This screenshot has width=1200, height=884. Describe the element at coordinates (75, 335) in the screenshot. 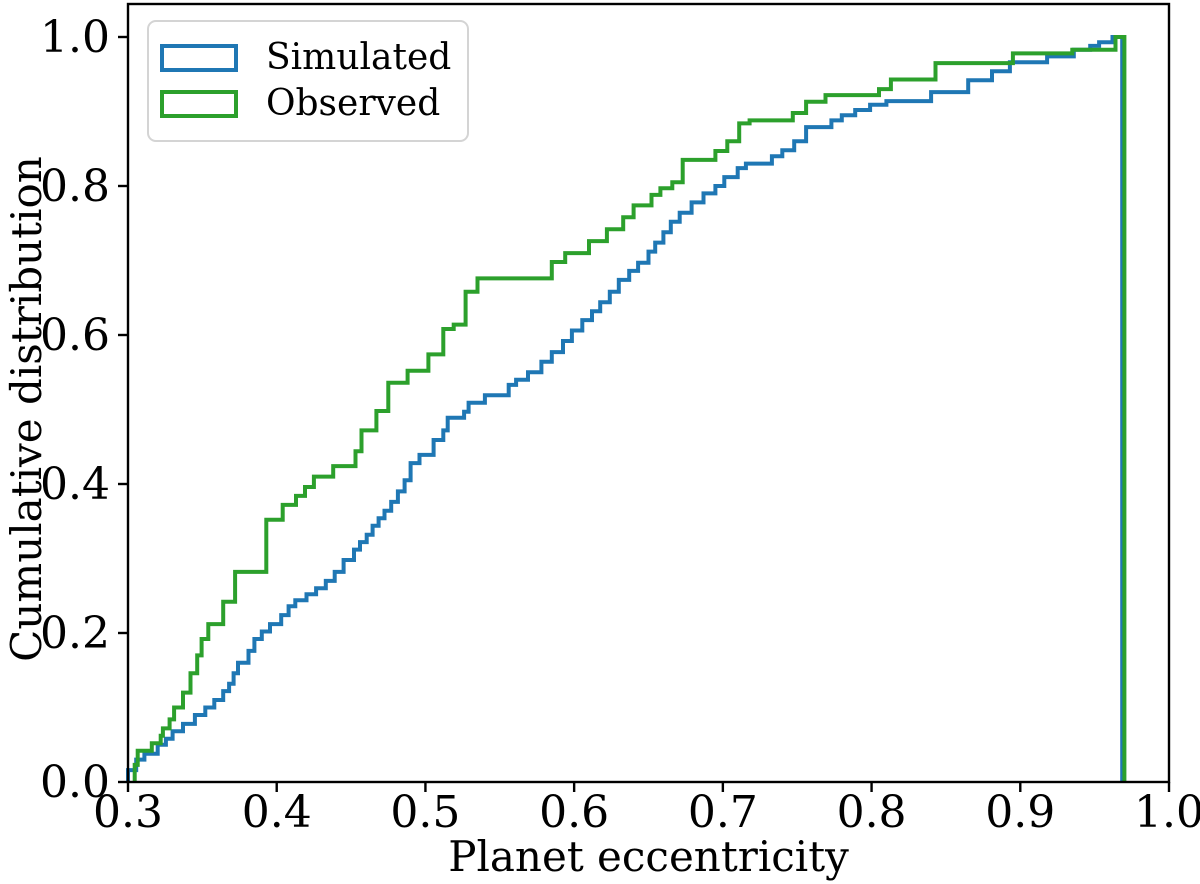

I see `y-tick-label: 0.6` at that location.